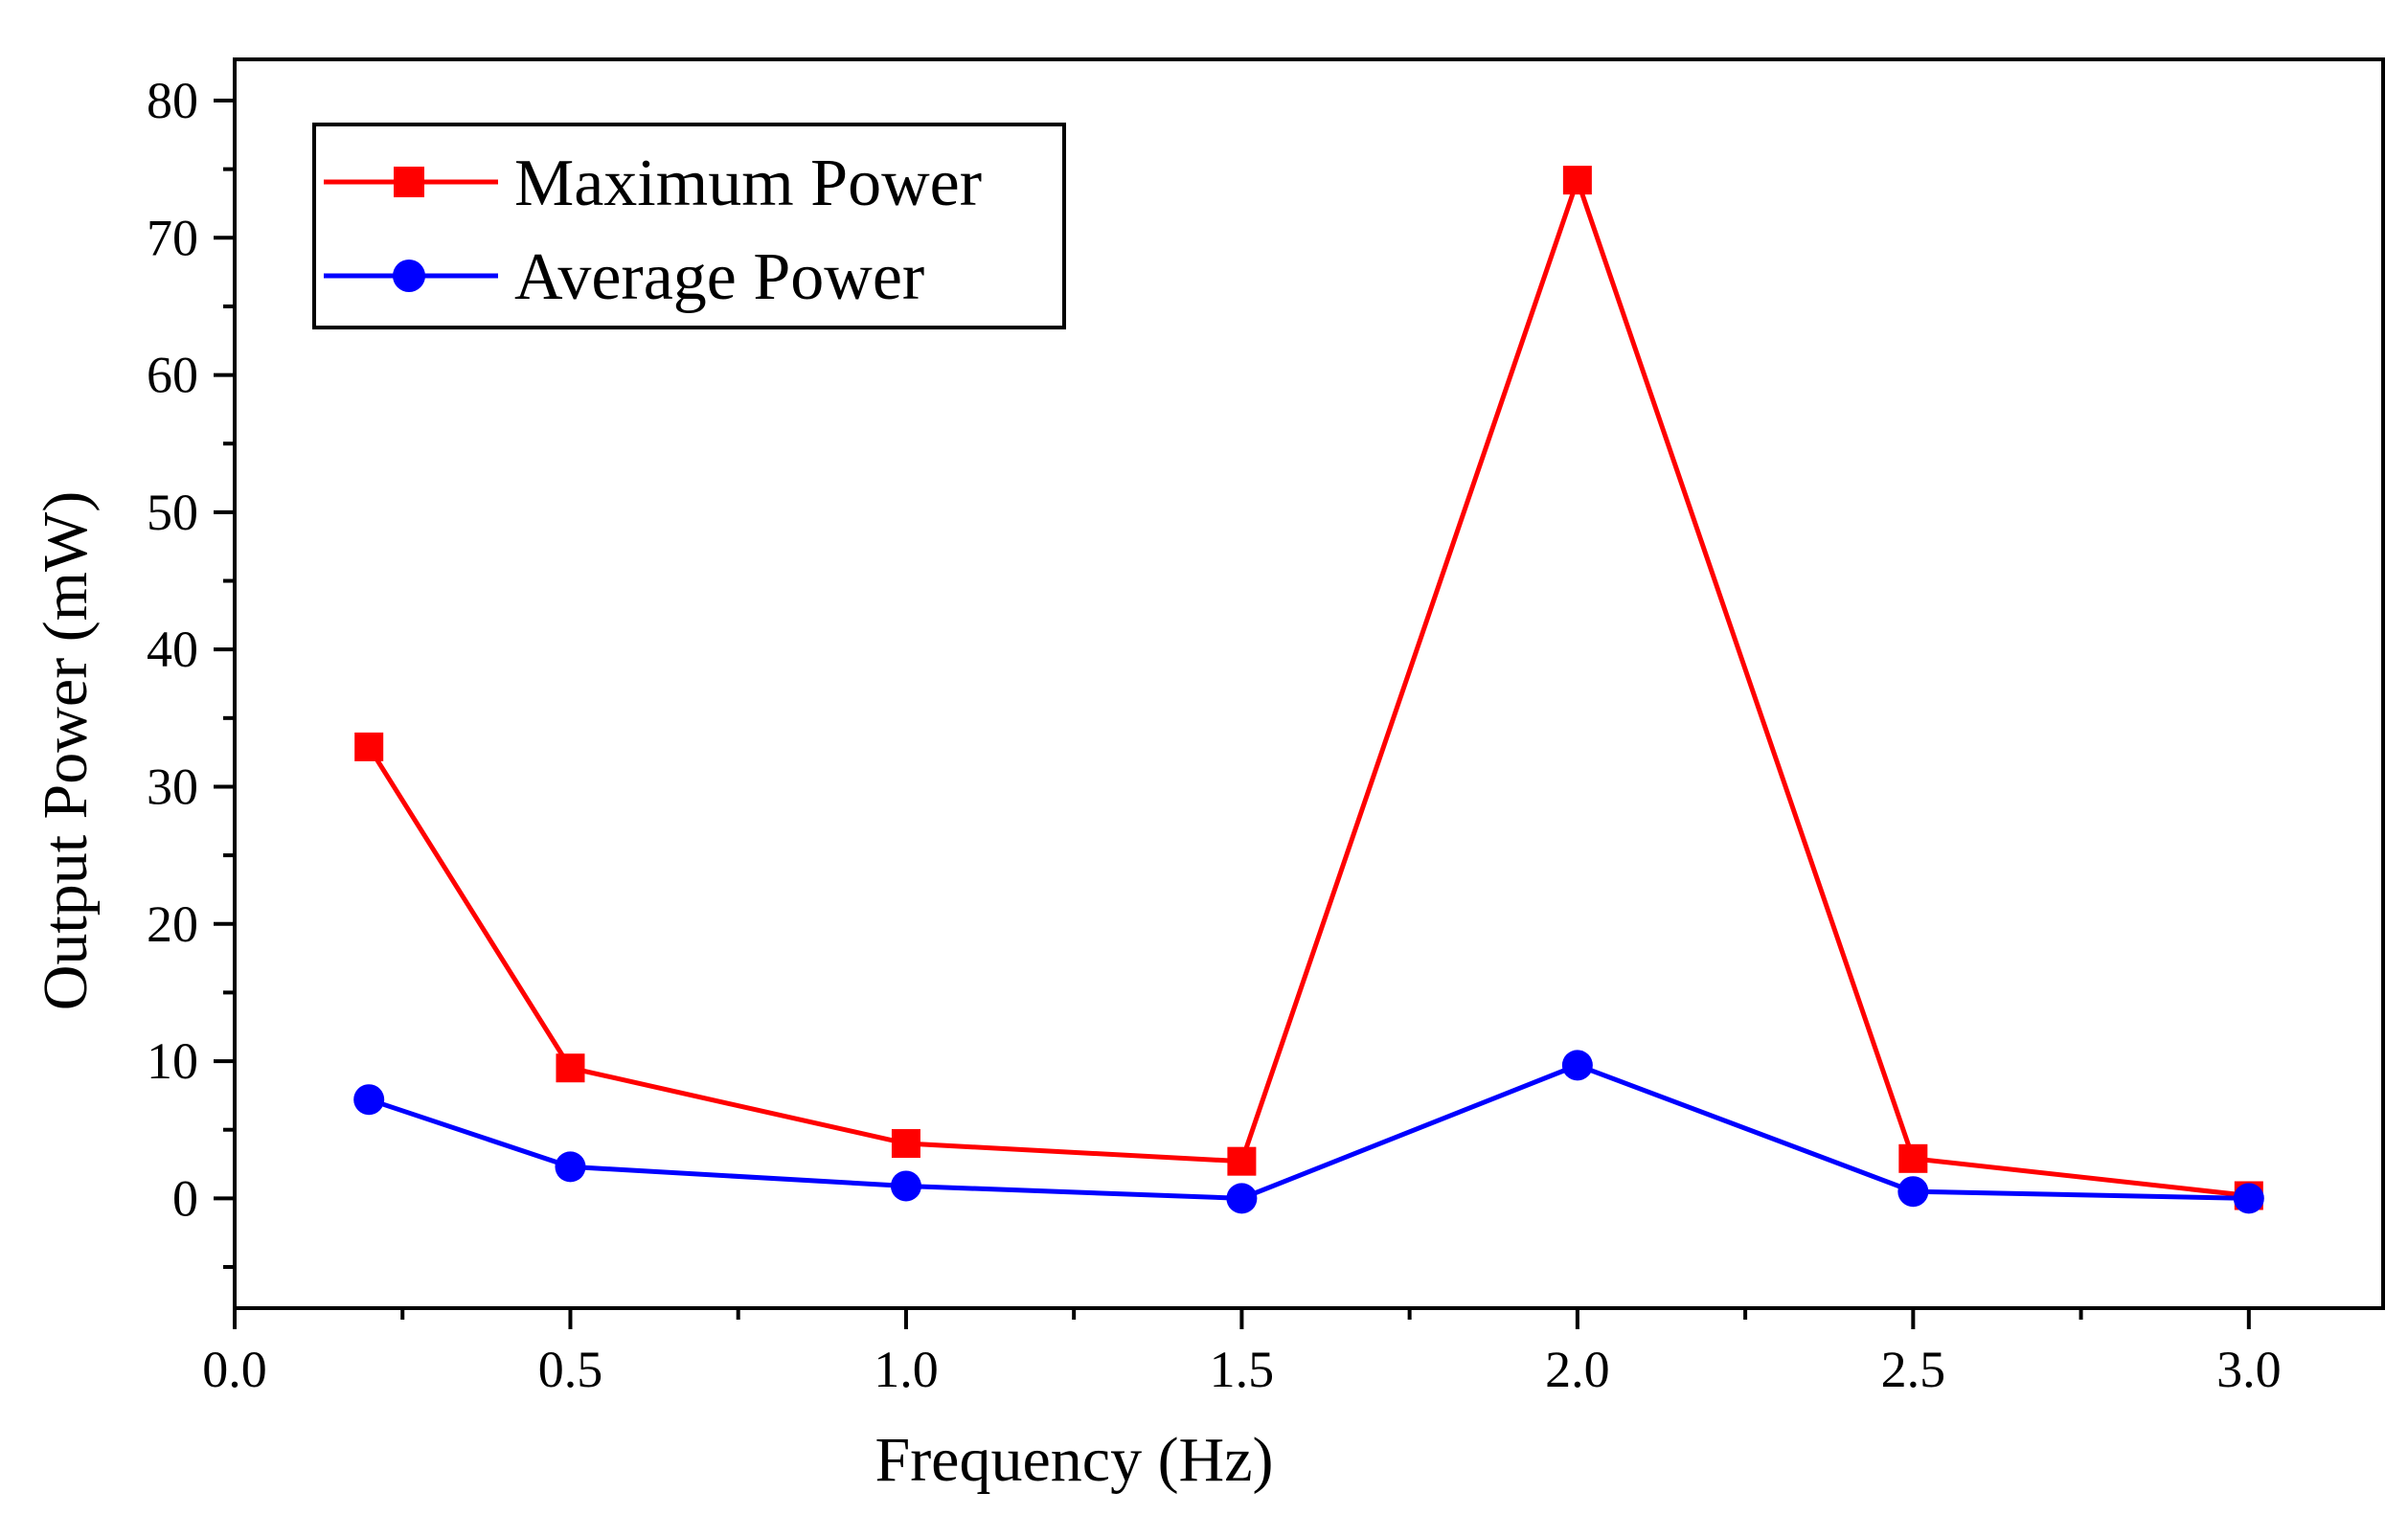 The width and height of the screenshot is (2408, 1515). Describe the element at coordinates (1577, 1369) in the screenshot. I see `x-tick-label: 2.0` at that location.